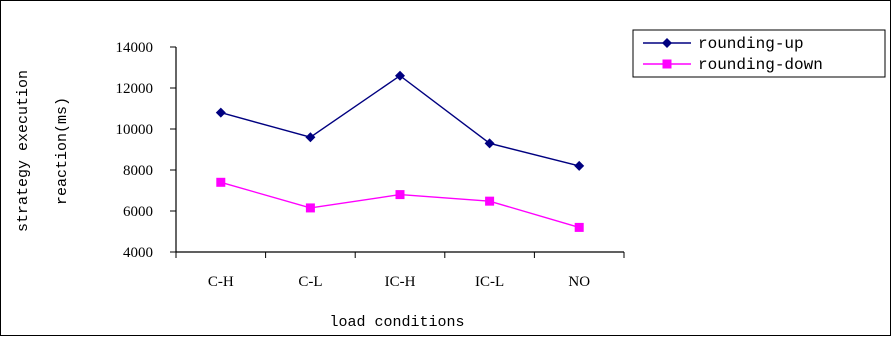 The width and height of the screenshot is (891, 337). Describe the element at coordinates (579, 282) in the screenshot. I see `x-tick-label: NO` at that location.